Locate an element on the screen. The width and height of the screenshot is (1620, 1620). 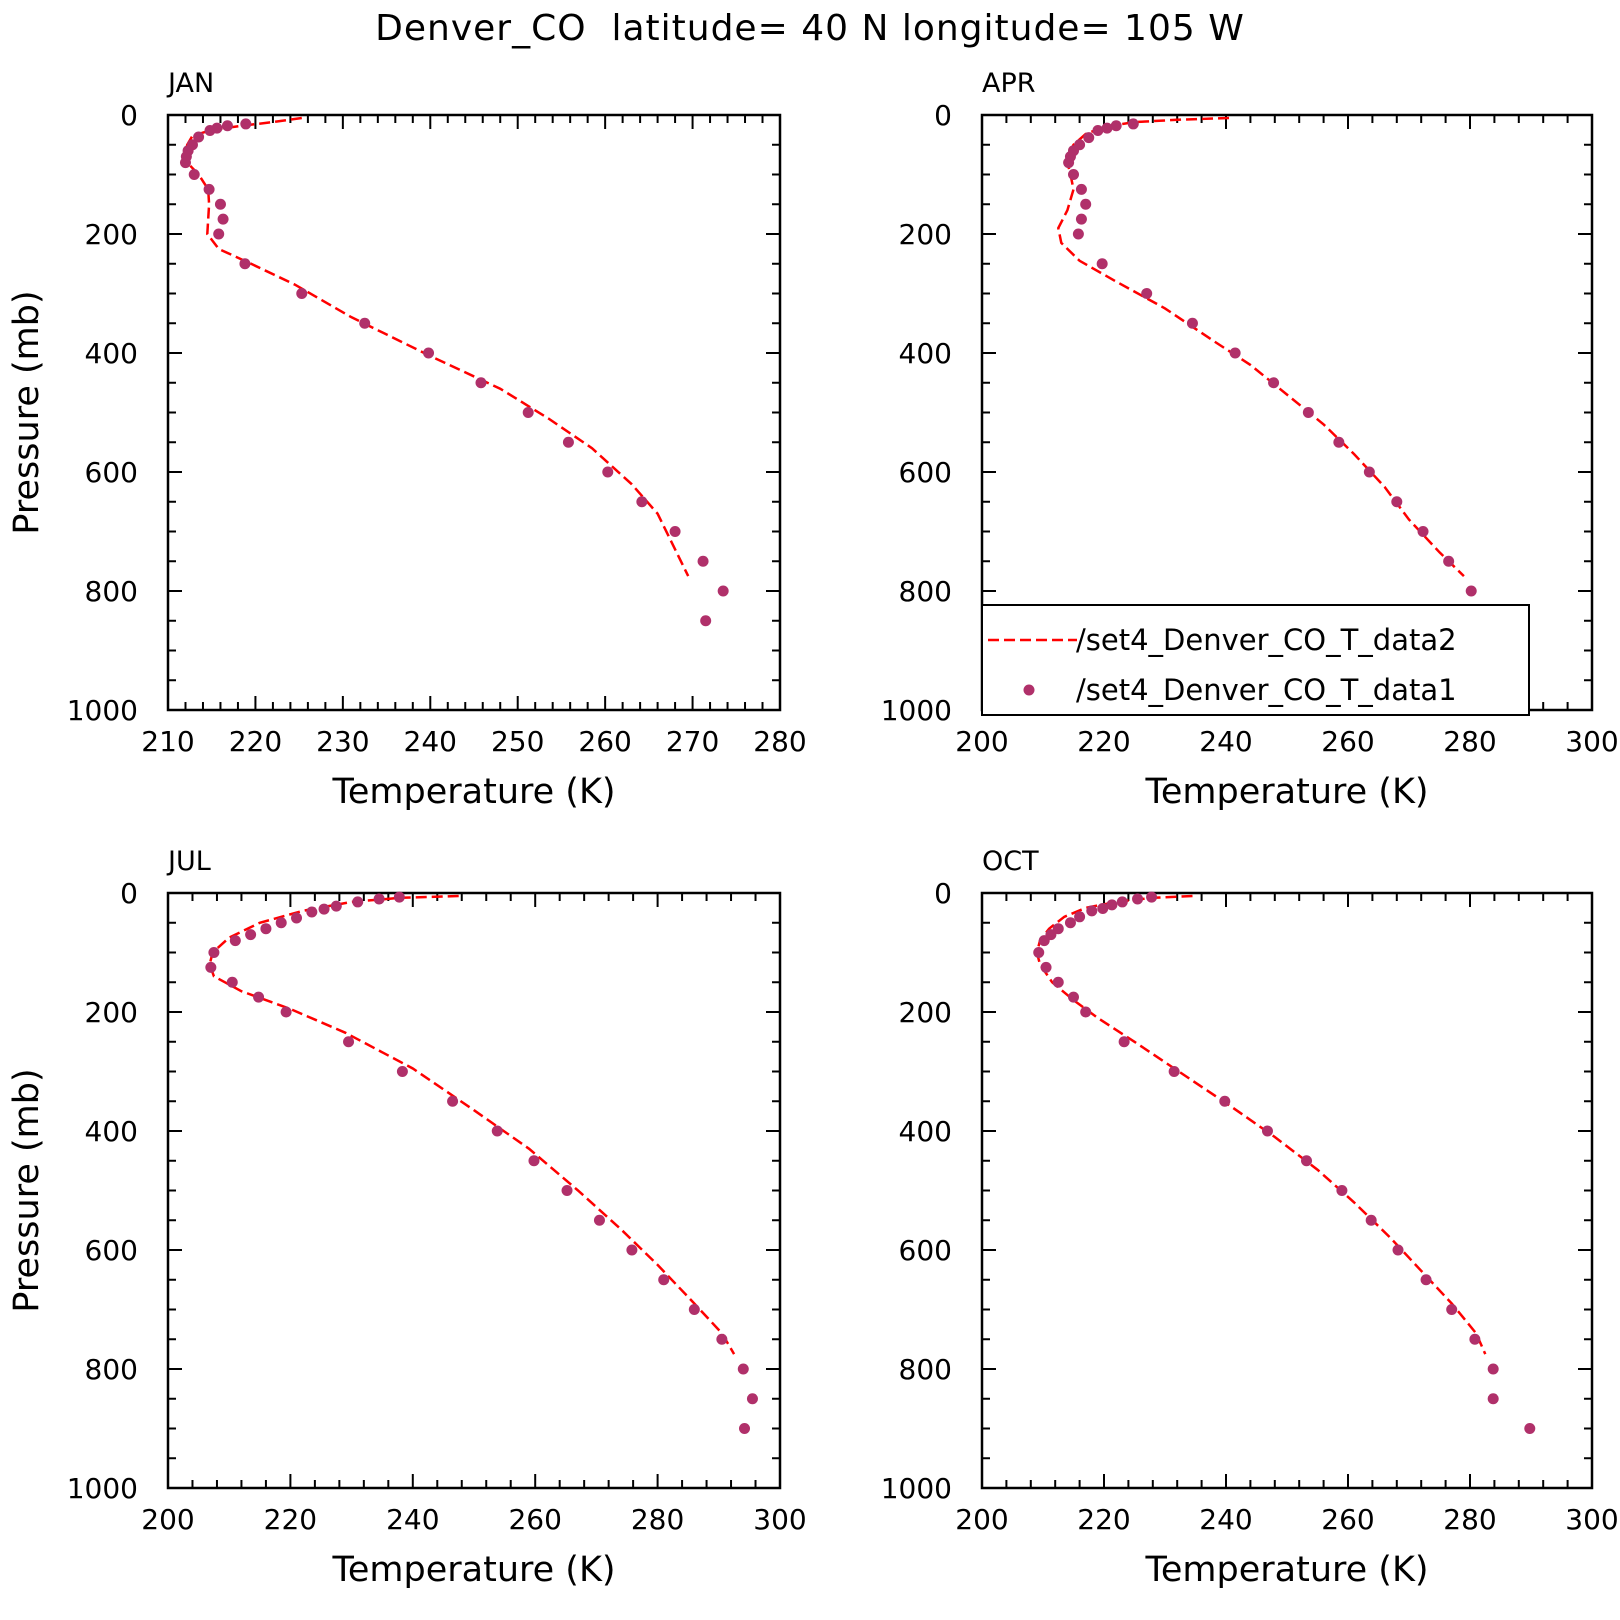
y-axis-label: Pressure (mb) is located at coordinates (27, 1190).